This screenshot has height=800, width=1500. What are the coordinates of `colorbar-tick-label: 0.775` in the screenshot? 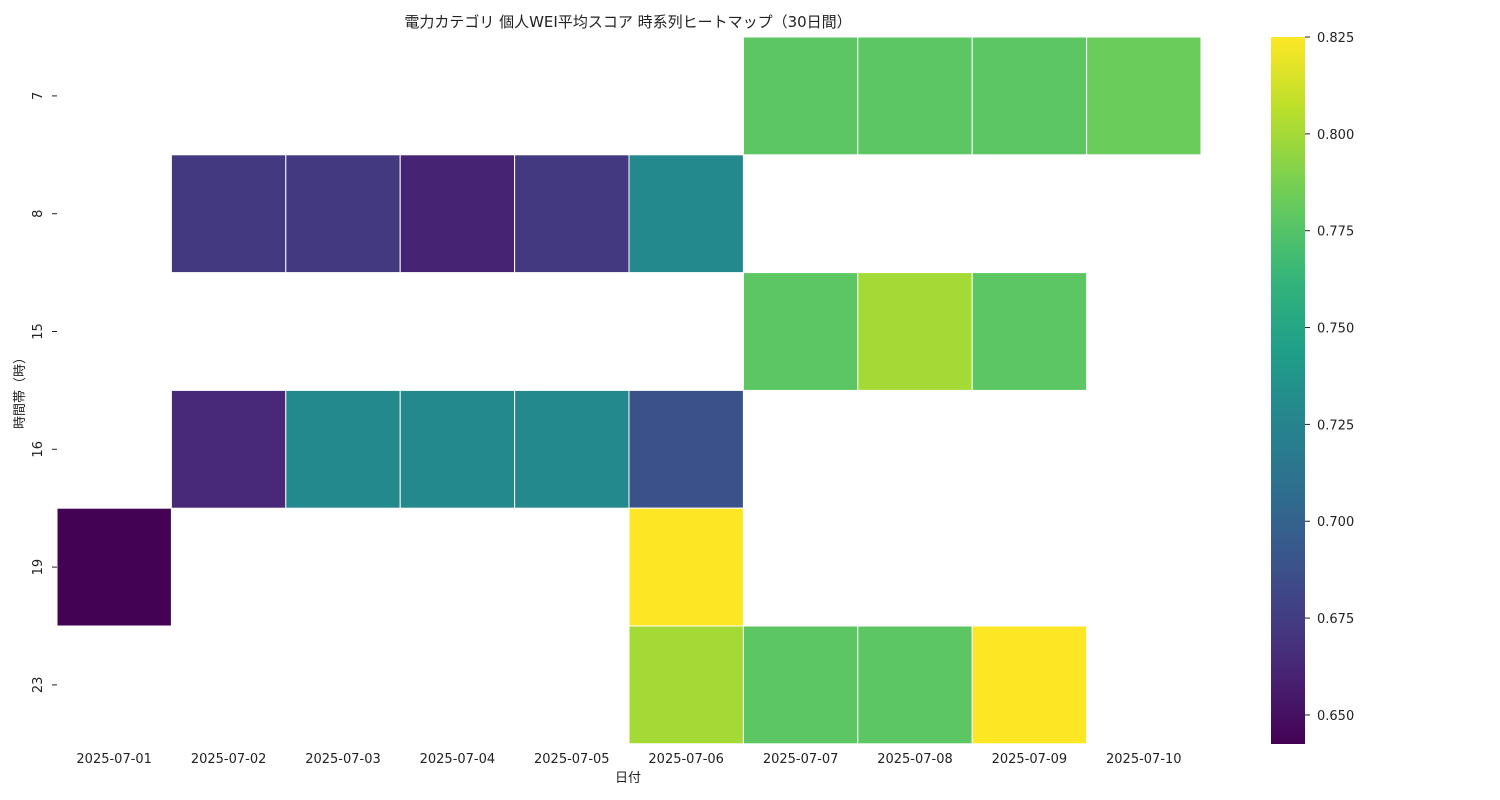 It's located at (1335, 232).